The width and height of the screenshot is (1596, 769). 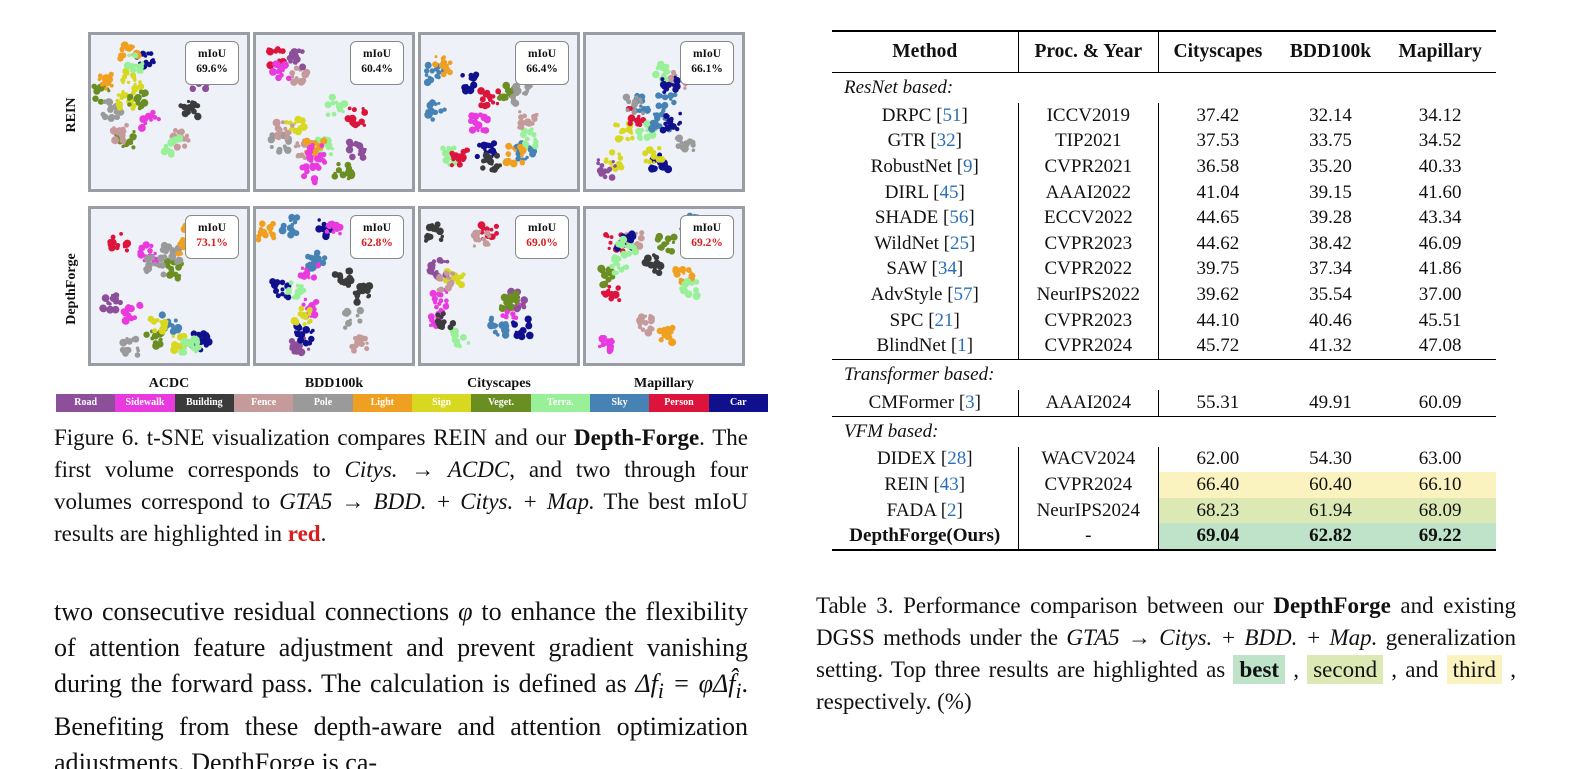 What do you see at coordinates (1164, 167) in the screenshot?
I see `table-row: RobustNet [9] CVPR2021 36.58 35.20 40.33` at bounding box center [1164, 167].